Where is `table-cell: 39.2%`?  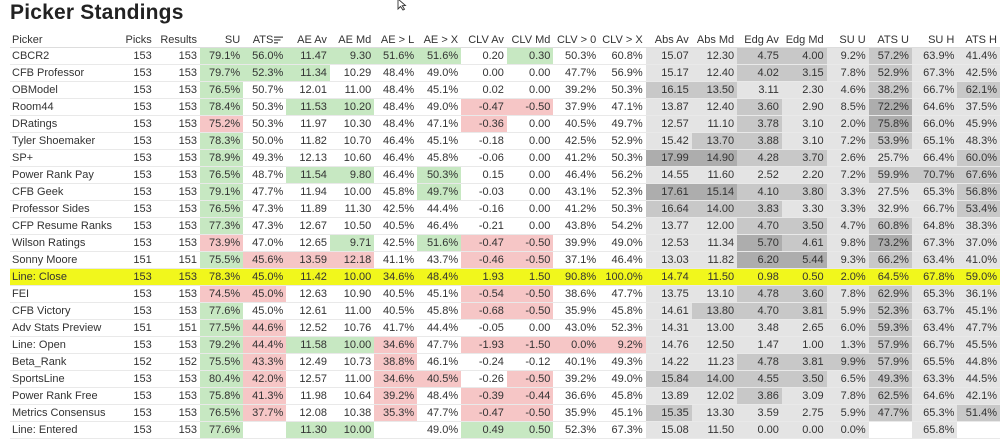
table-cell: 39.2% is located at coordinates (576, 379).